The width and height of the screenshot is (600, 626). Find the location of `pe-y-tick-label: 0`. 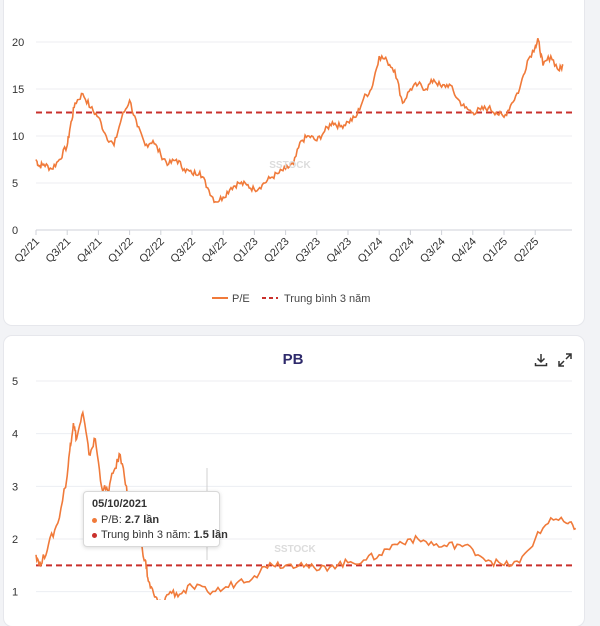

pe-y-tick-label: 0 is located at coordinates (15, 231).